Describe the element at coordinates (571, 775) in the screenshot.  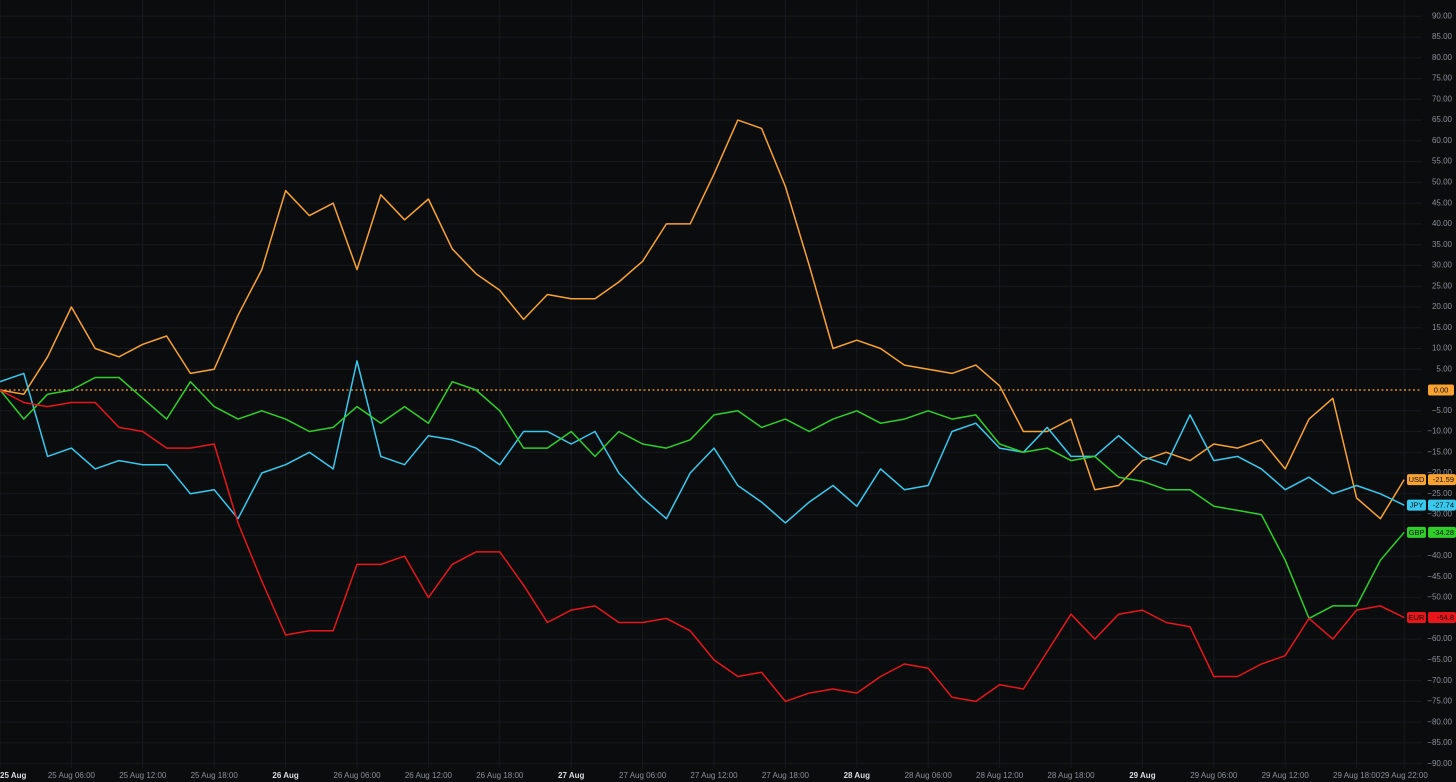
I see `x-tick-label: 27 Aug` at that location.